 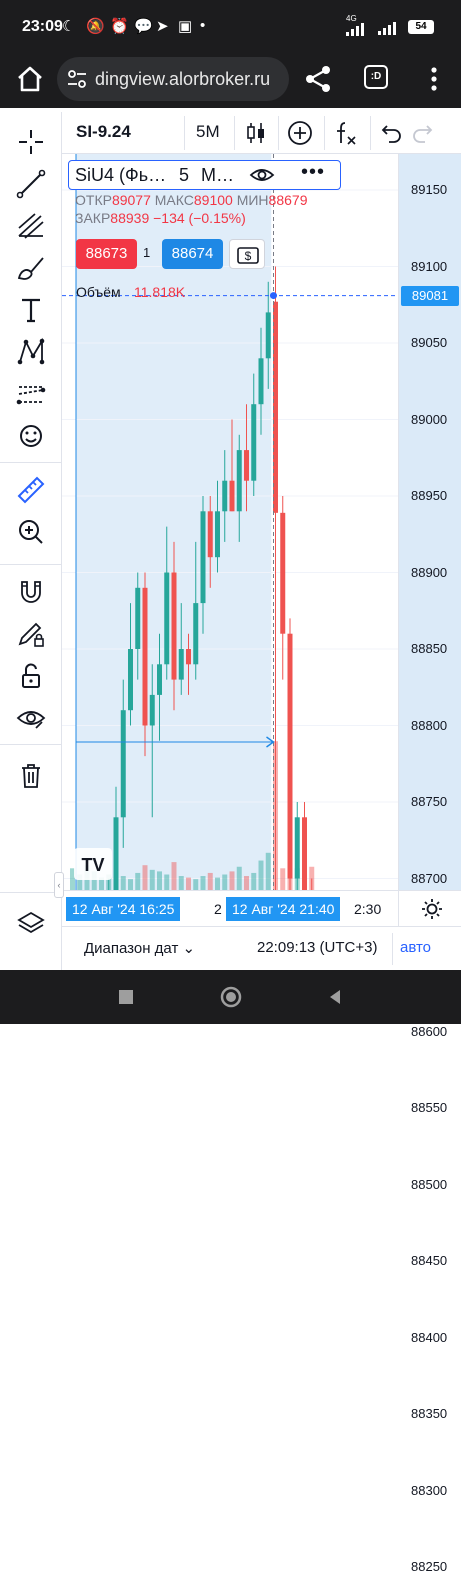 I want to click on share-icon, so click(x=318, y=79).